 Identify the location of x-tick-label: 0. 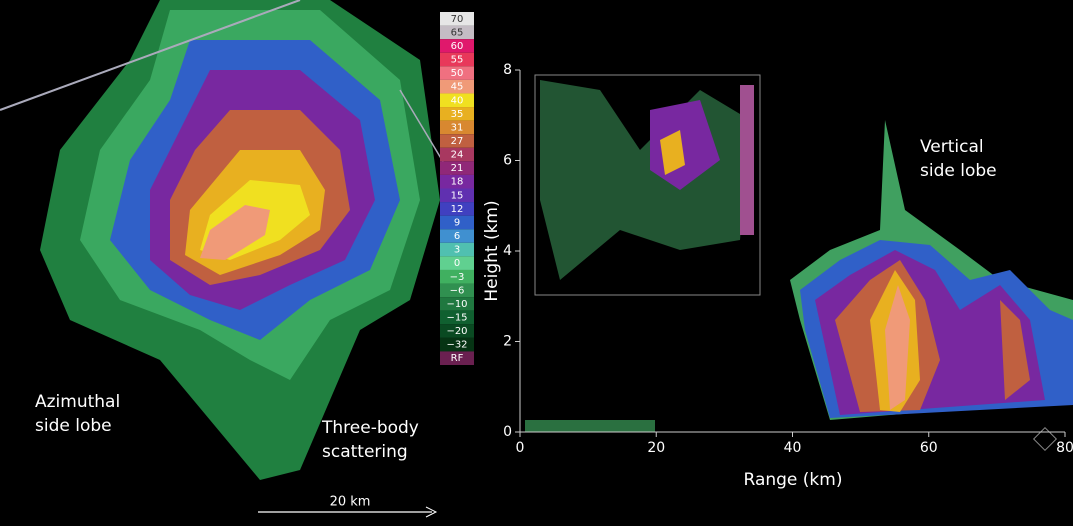
(520, 448).